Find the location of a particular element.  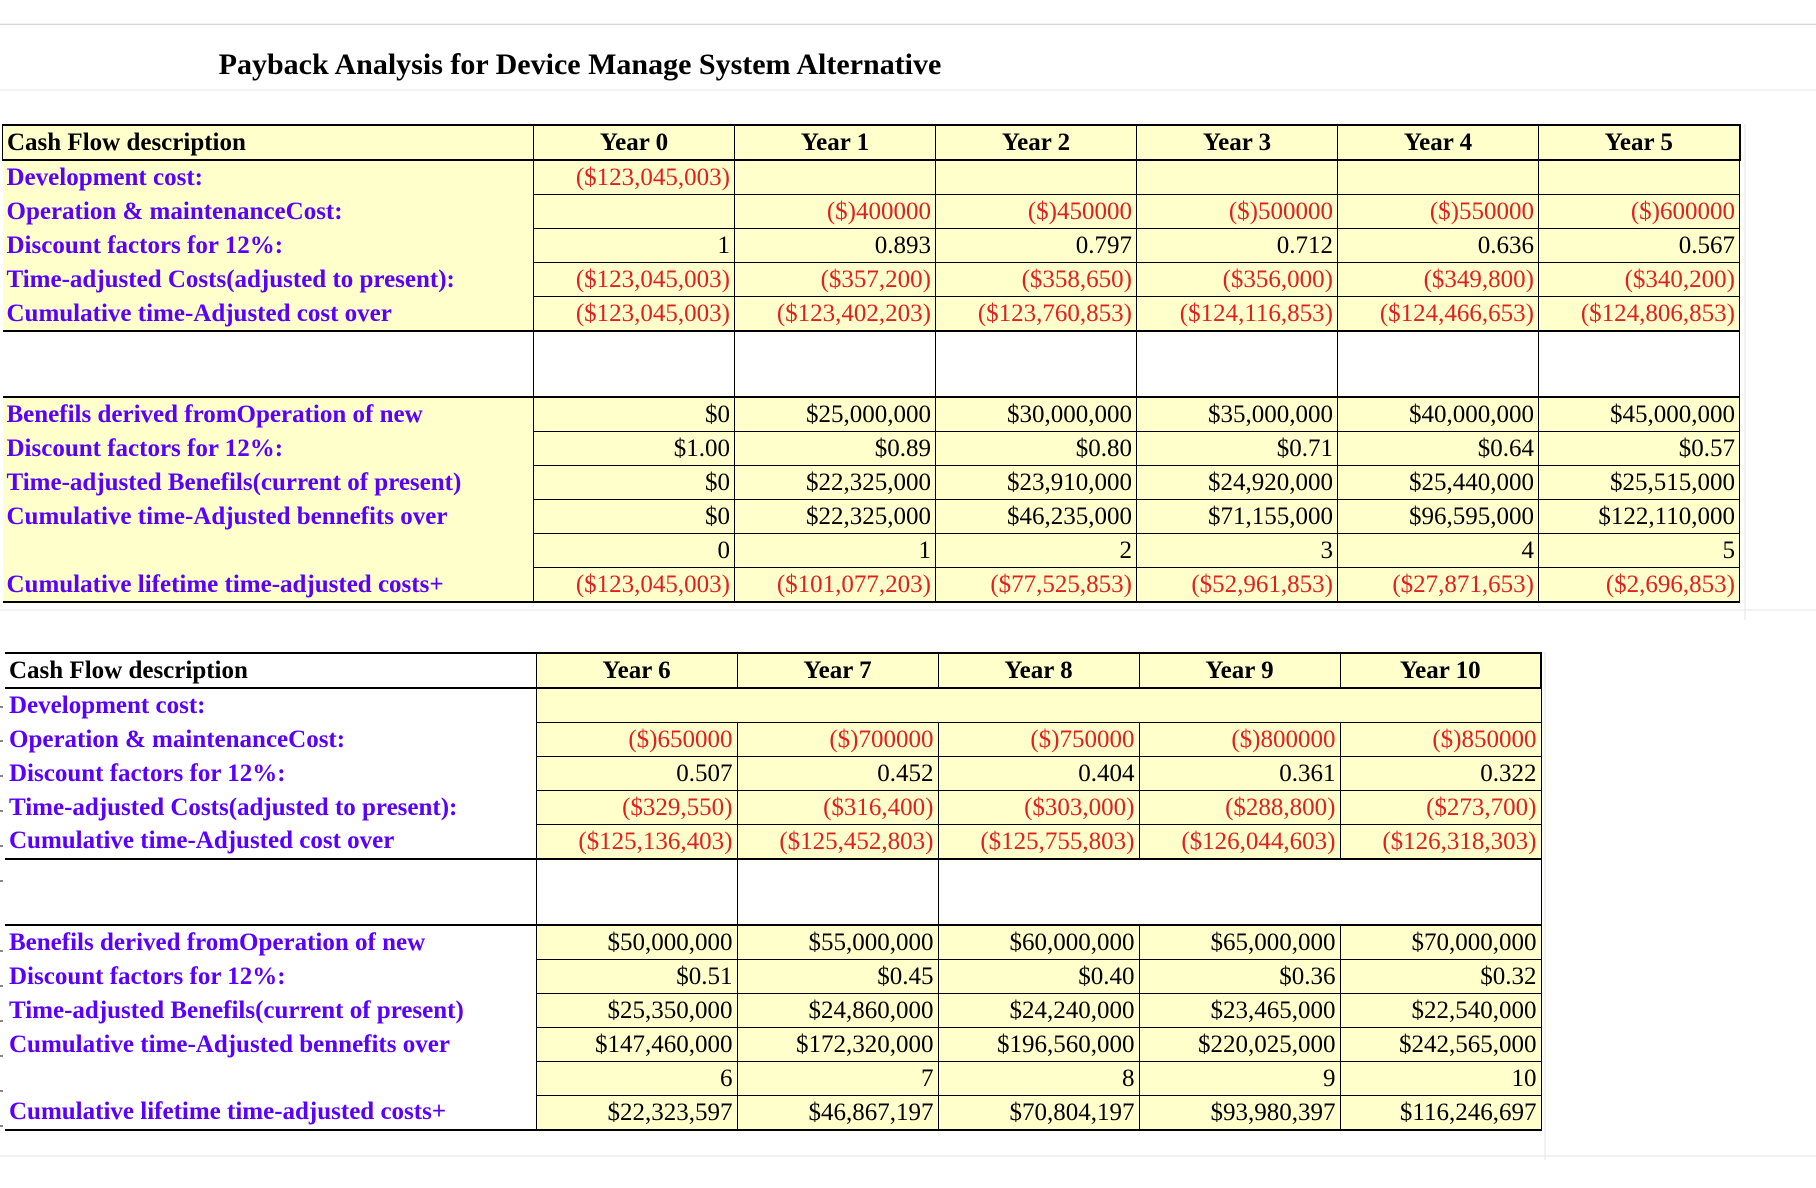

table-cell: ($)800000 is located at coordinates (1239, 739).